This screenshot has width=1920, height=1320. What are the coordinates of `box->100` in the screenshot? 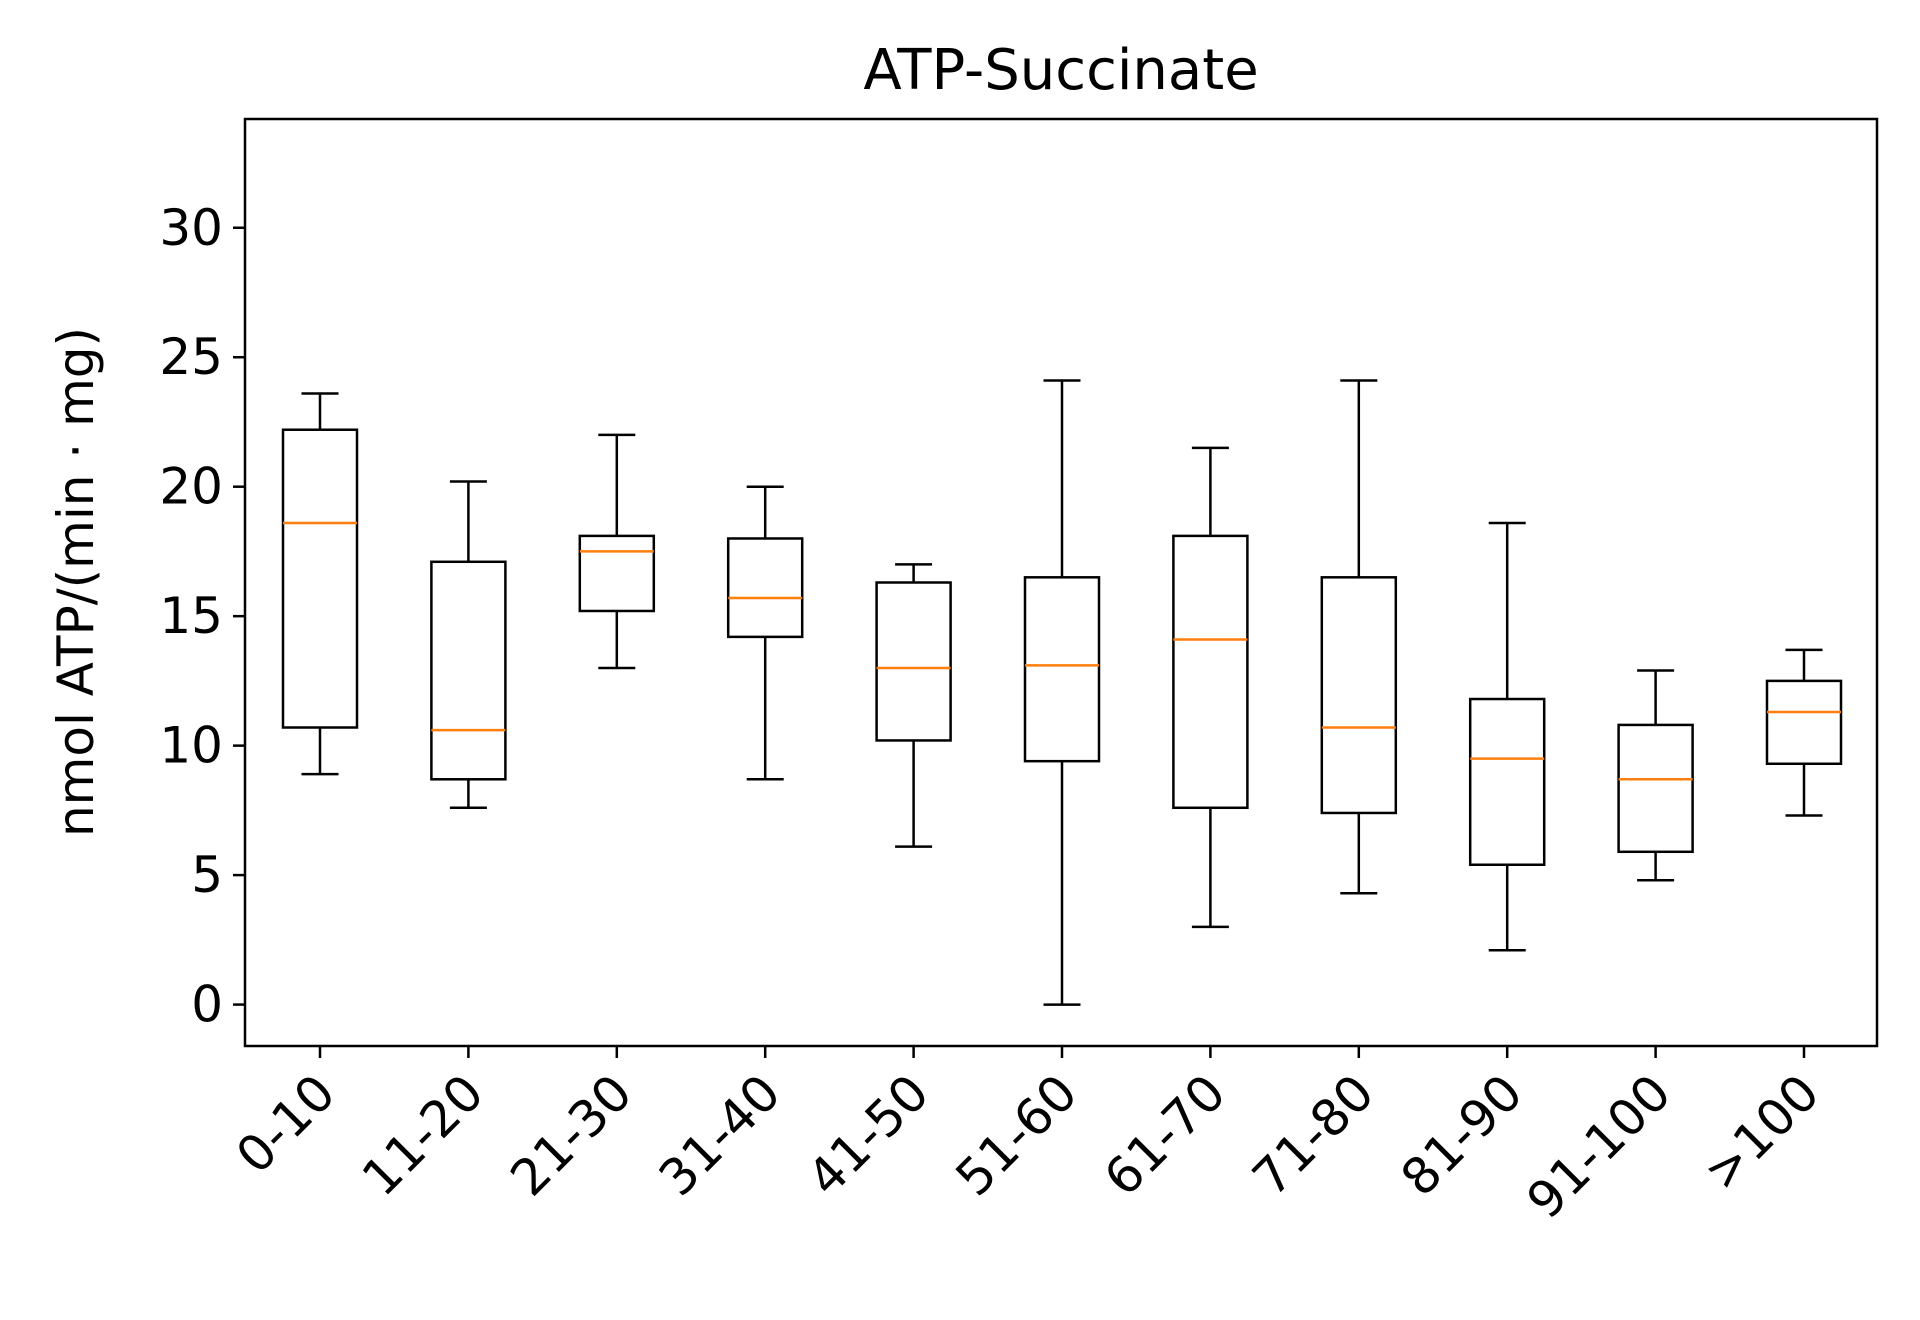 It's located at (1804, 732).